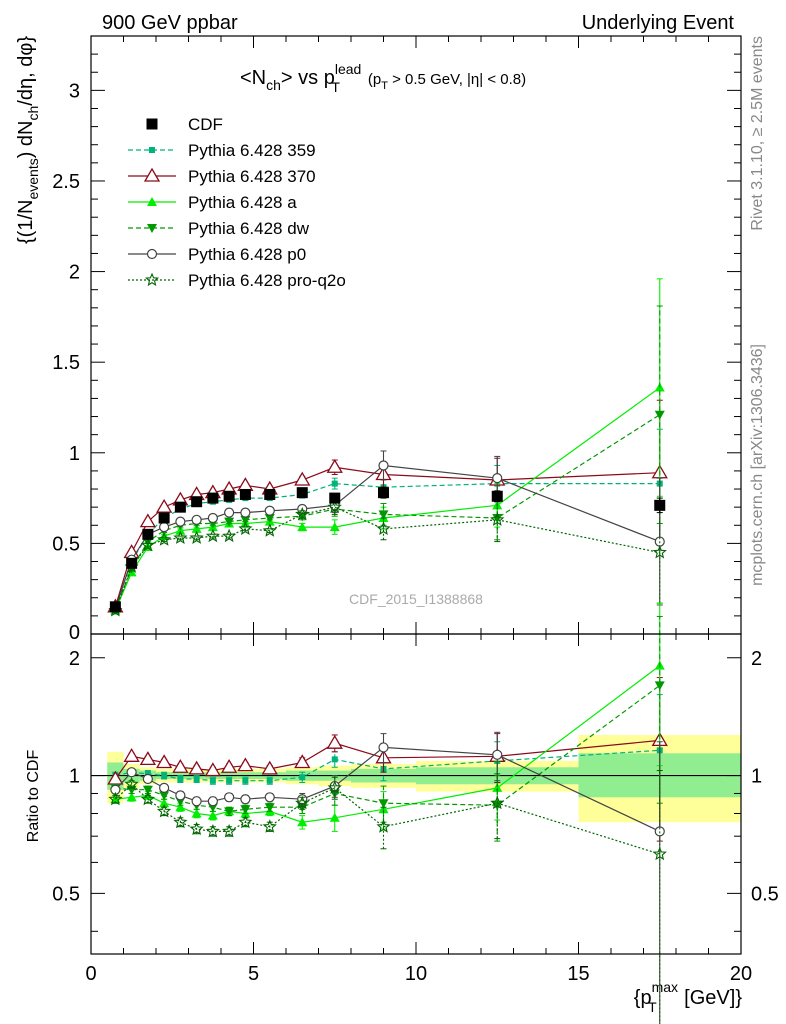 Image resolution: width=786 pixels, height=1024 pixels. I want to click on legend-label: Pythia 6.428 p0, so click(247, 254).